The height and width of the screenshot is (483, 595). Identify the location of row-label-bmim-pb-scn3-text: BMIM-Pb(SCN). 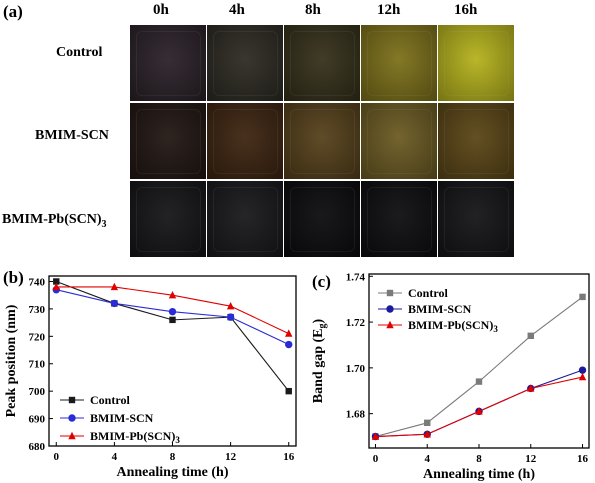
(52, 219).